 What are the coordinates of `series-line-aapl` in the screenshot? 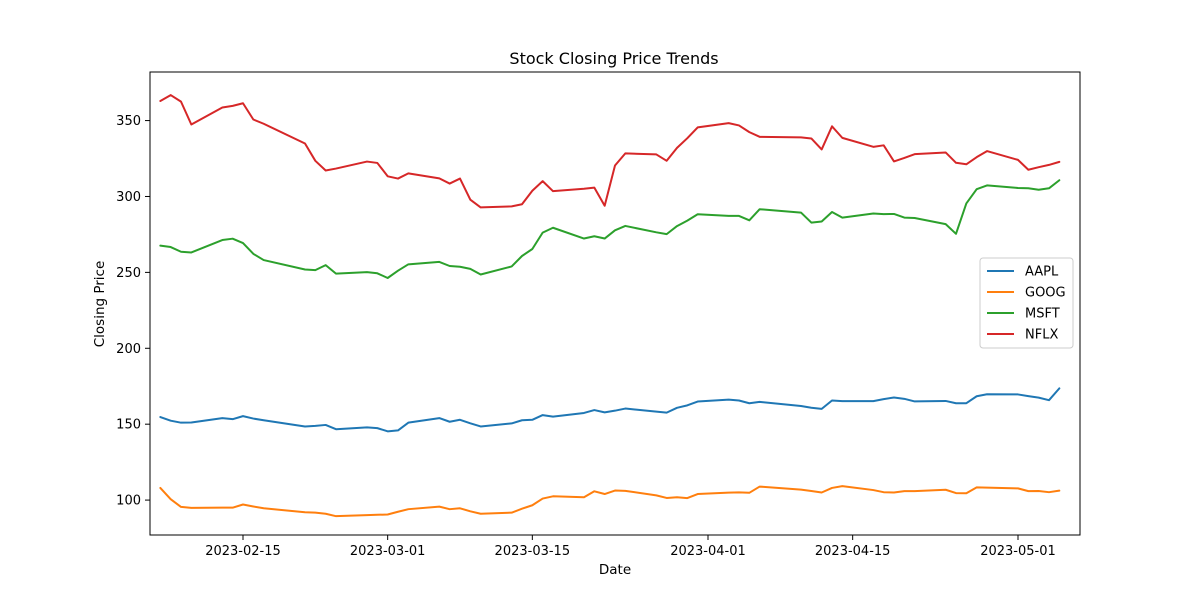 It's located at (610, 410).